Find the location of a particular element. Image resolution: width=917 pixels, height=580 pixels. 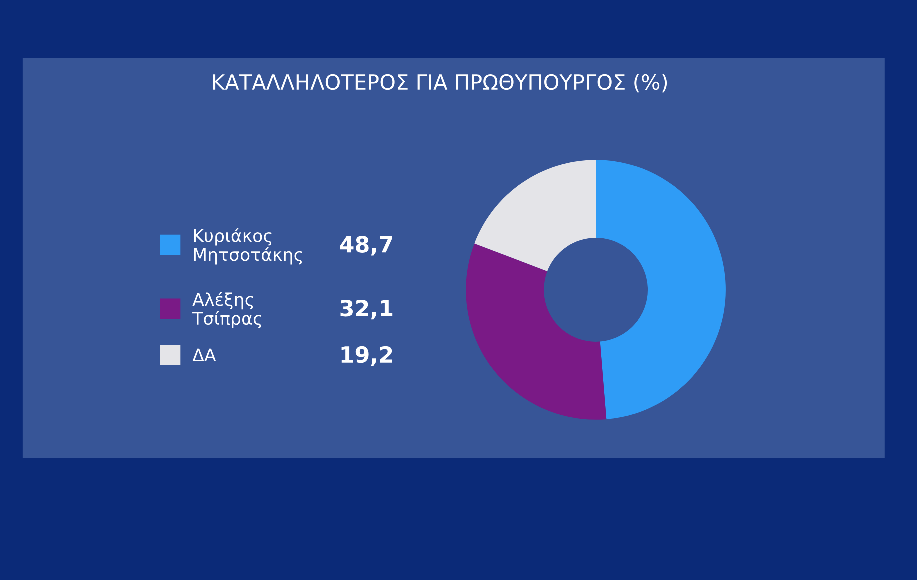

legend-label: Κυριάκος Μητσοτάκης is located at coordinates (248, 246).